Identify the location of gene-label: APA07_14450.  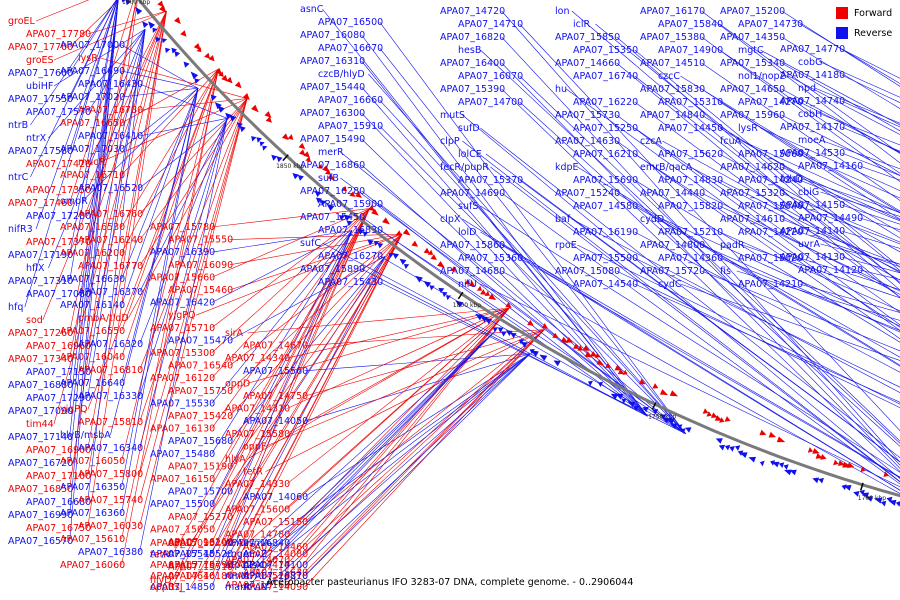
(690, 128).